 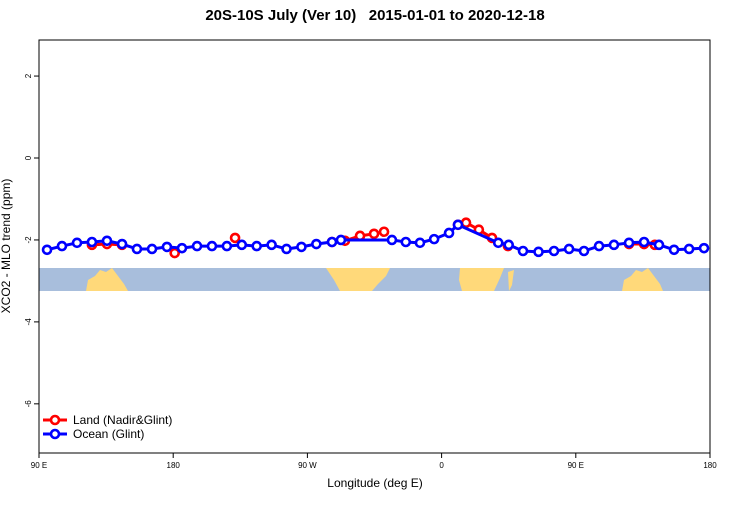 I want to click on y-tick-label: 2, so click(x=28, y=75).